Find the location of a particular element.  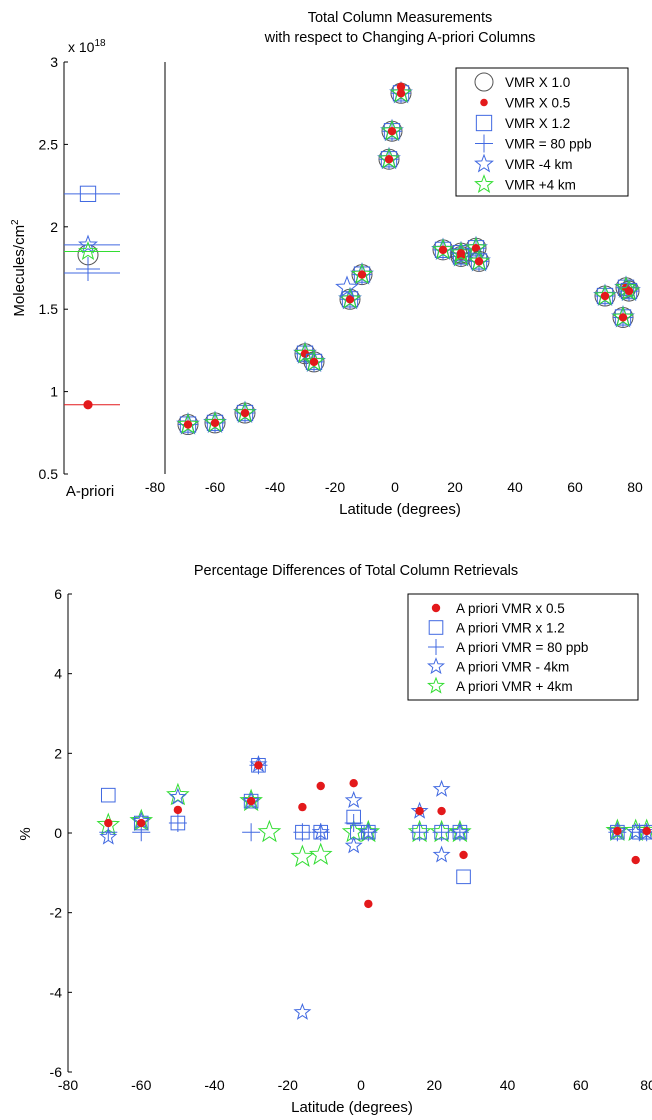

total-column-x-tick-label: -40 is located at coordinates (275, 487).